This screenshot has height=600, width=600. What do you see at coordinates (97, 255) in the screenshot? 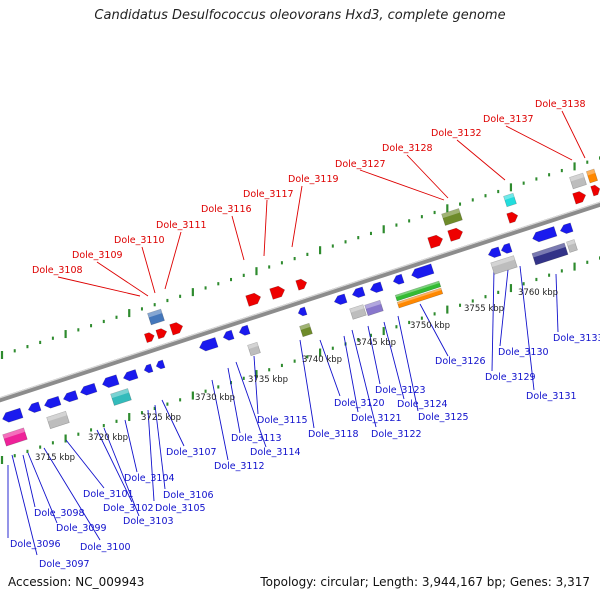
I see `label-dole-3109: Dole_3109` at bounding box center [97, 255].